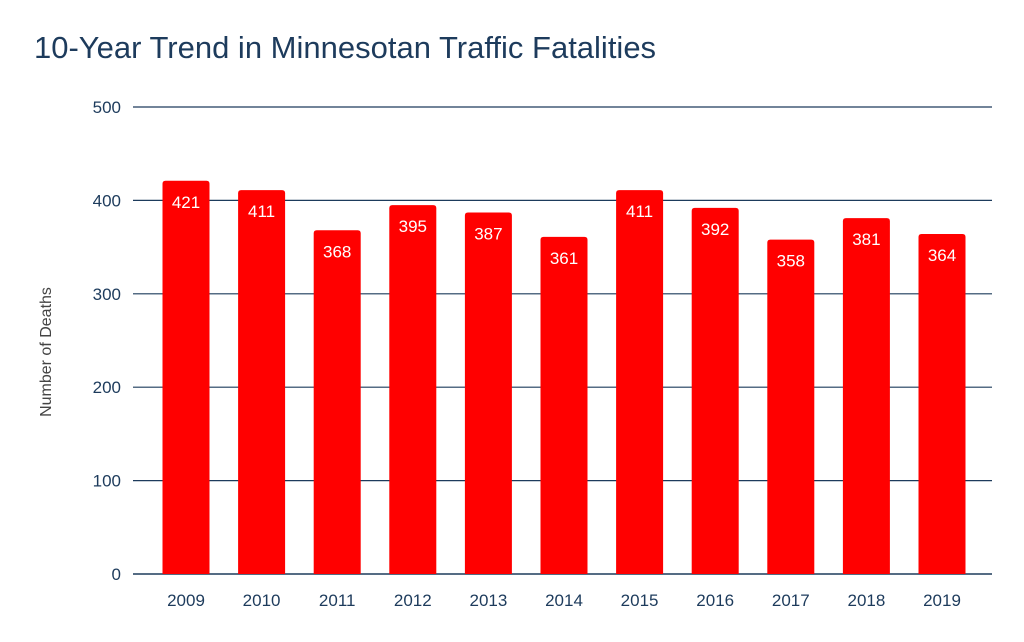 This screenshot has width=1024, height=642. What do you see at coordinates (107, 481) in the screenshot?
I see `y-tick-label: 100` at bounding box center [107, 481].